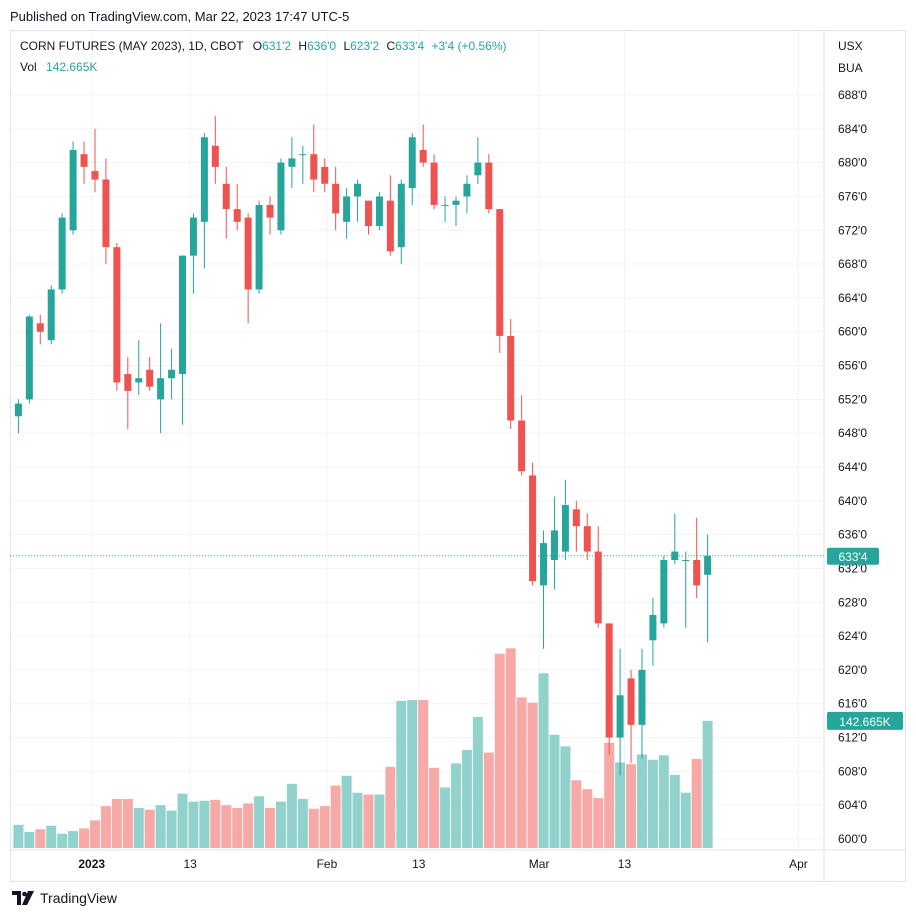  Describe the element at coordinates (852, 501) in the screenshot. I see `price-tick-label: 640'0` at that location.